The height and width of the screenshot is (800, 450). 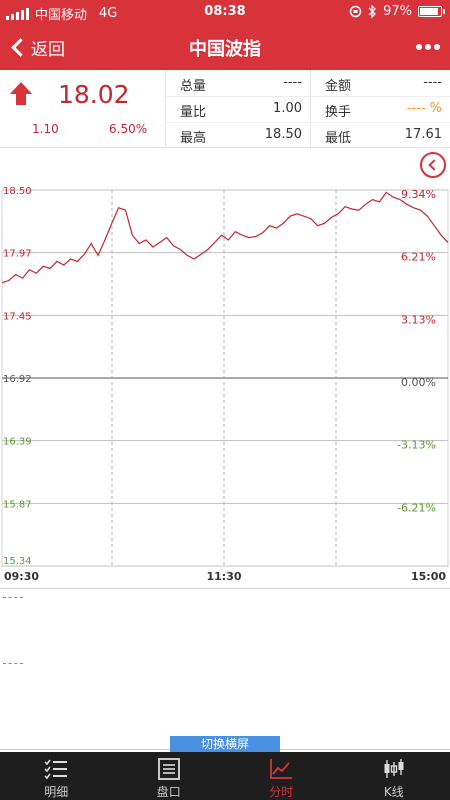 I want to click on arrow-up-icon, so click(x=21, y=94).